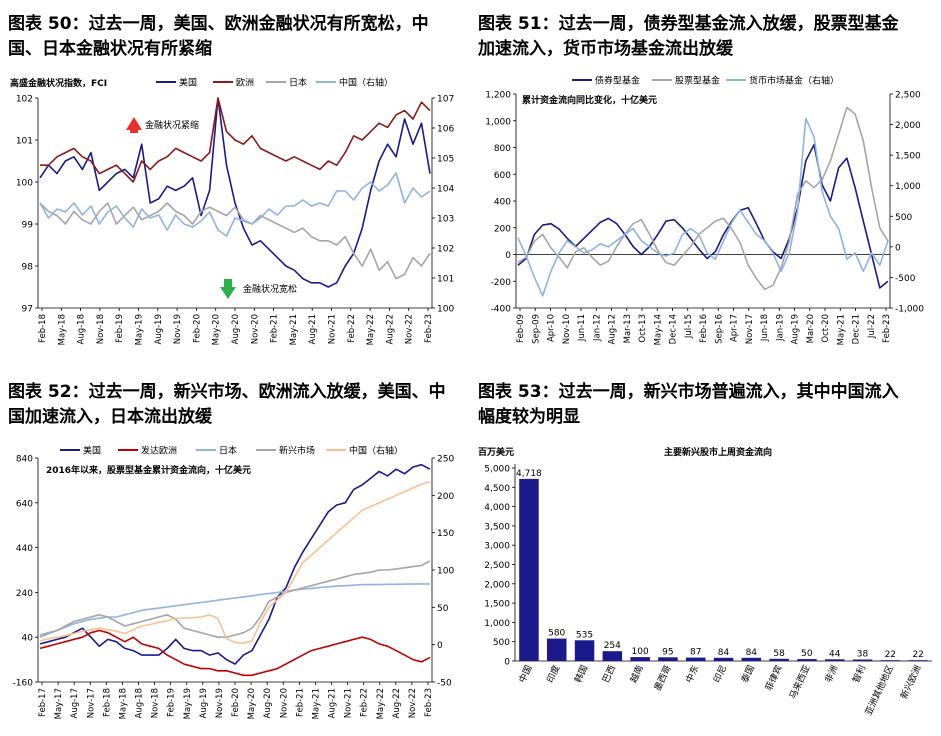 The image size is (941, 736). I want to click on y-left-tick-label: 1,200, so click(498, 96).